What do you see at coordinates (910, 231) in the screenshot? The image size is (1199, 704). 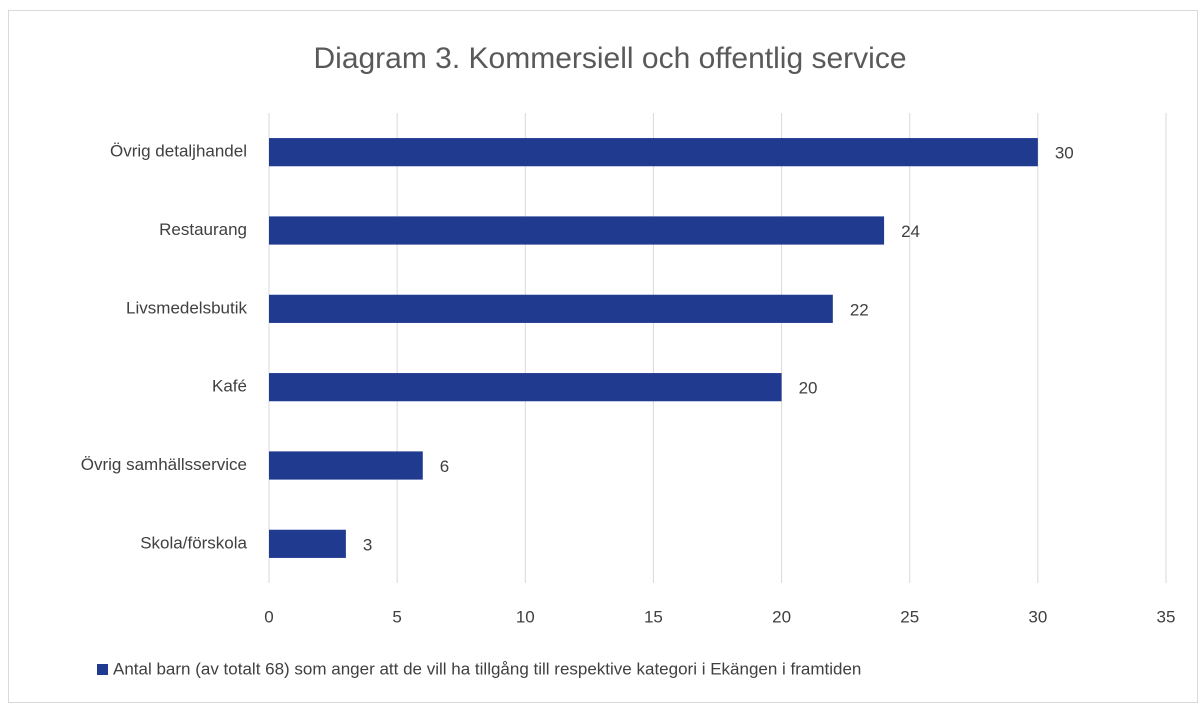 I see `data-label: 24` at bounding box center [910, 231].